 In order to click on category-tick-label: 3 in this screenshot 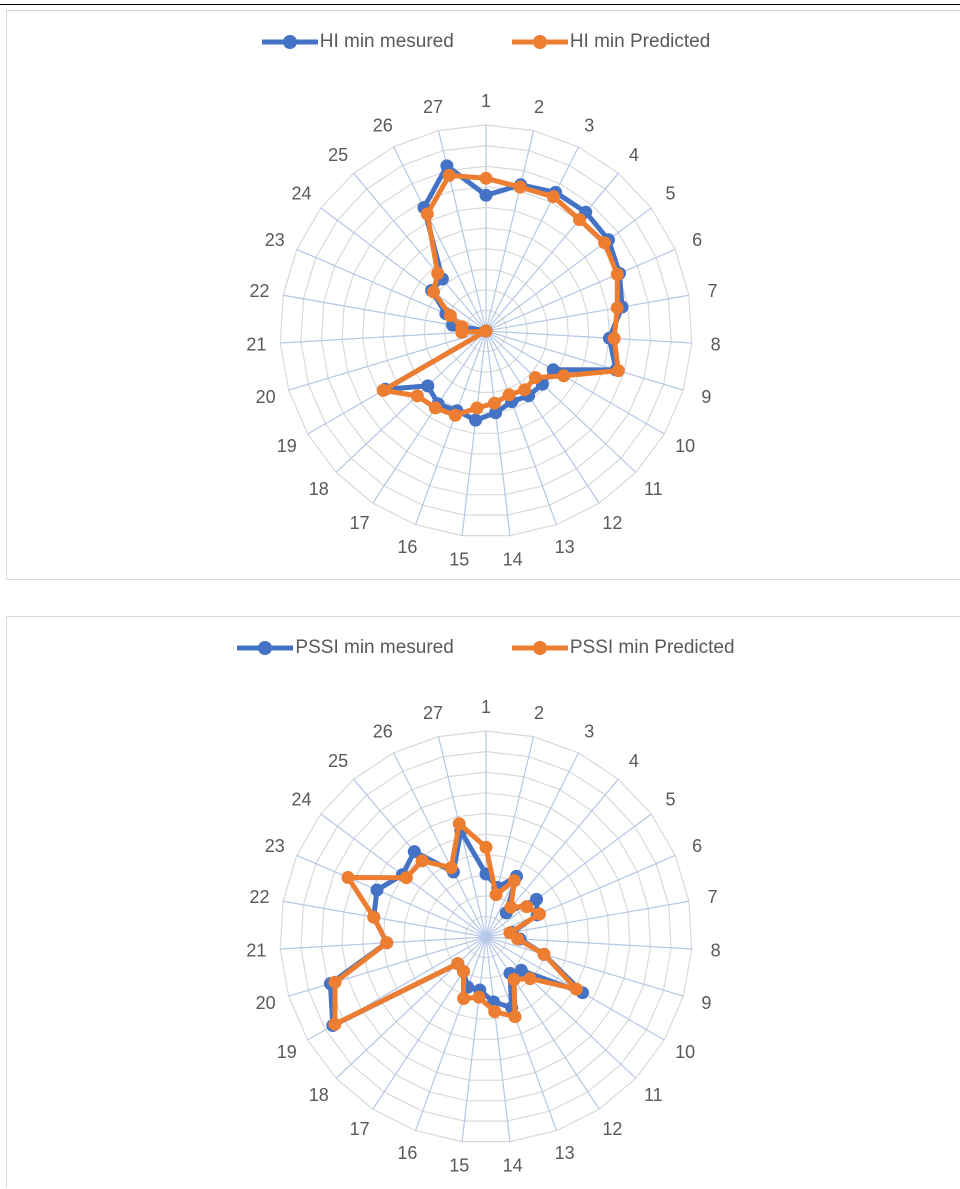, I will do `click(589, 731)`.